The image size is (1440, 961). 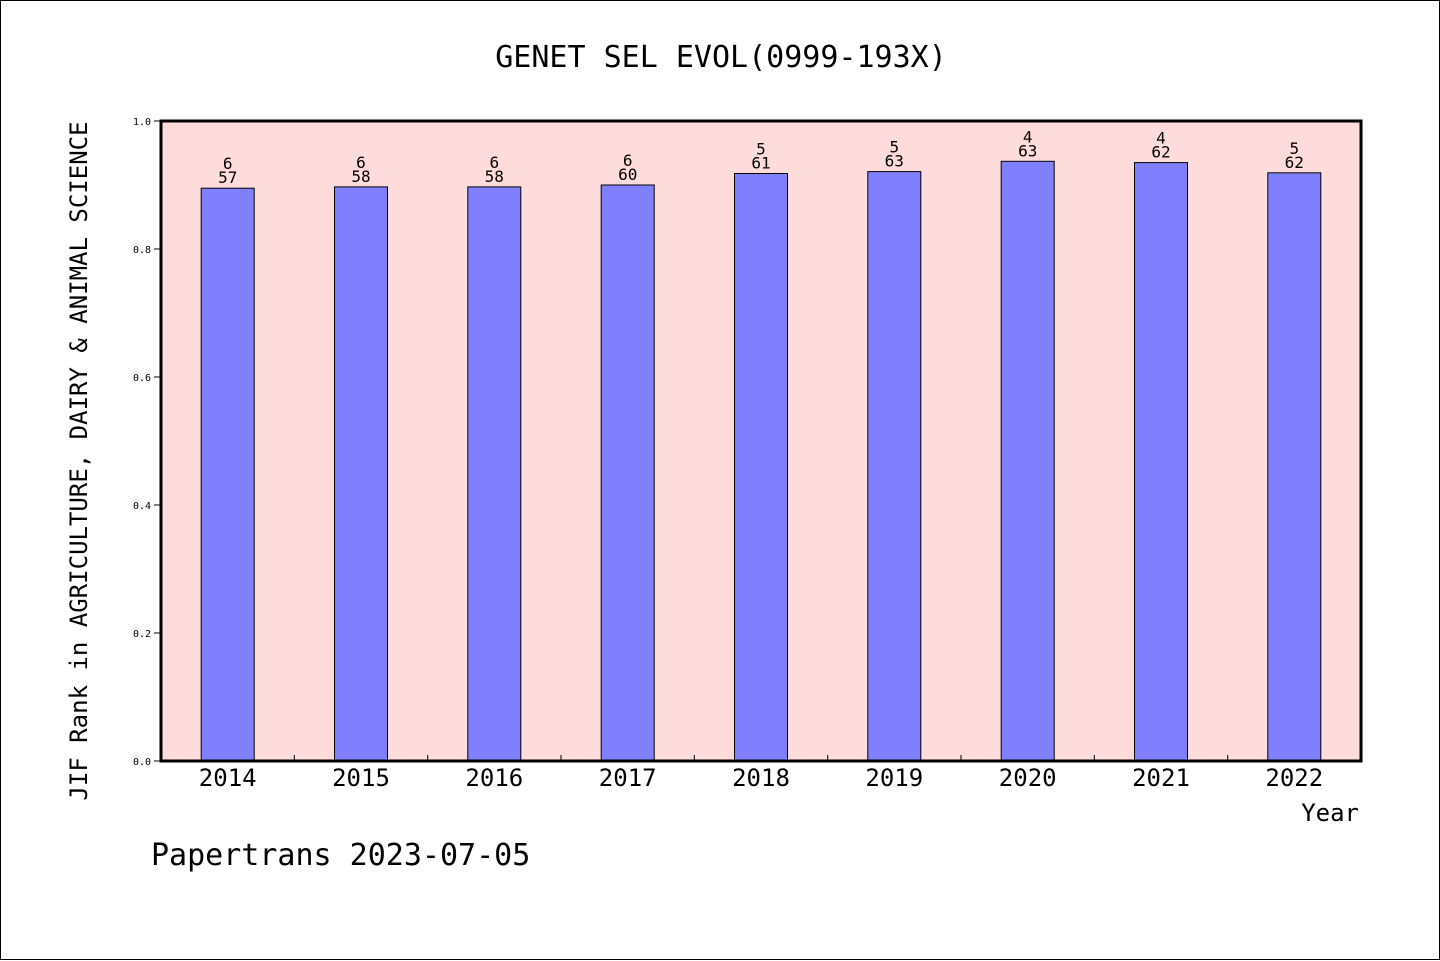 What do you see at coordinates (761, 778) in the screenshot?
I see `x-tick-label: 2018` at bounding box center [761, 778].